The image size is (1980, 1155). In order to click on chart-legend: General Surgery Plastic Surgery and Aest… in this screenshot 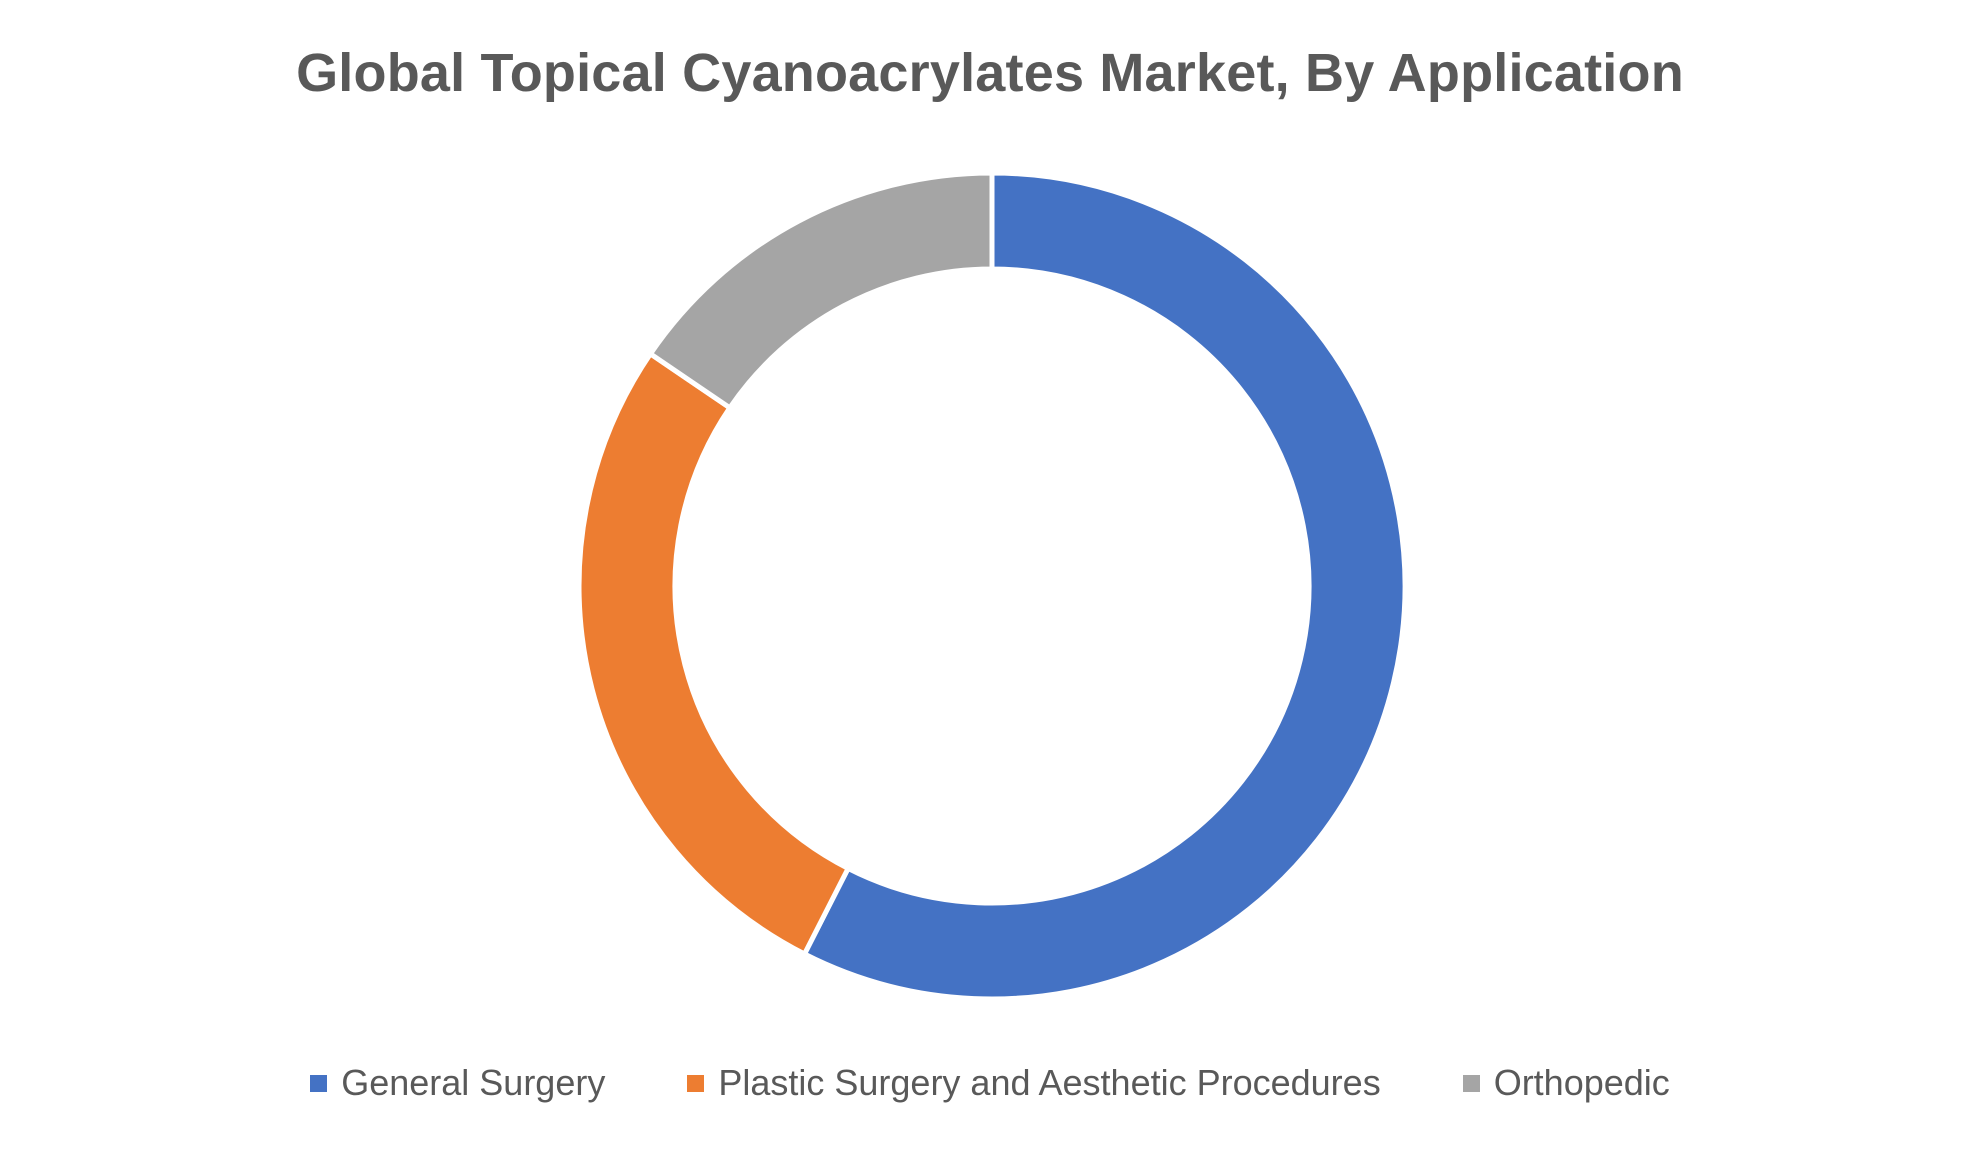, I will do `click(990, 1083)`.